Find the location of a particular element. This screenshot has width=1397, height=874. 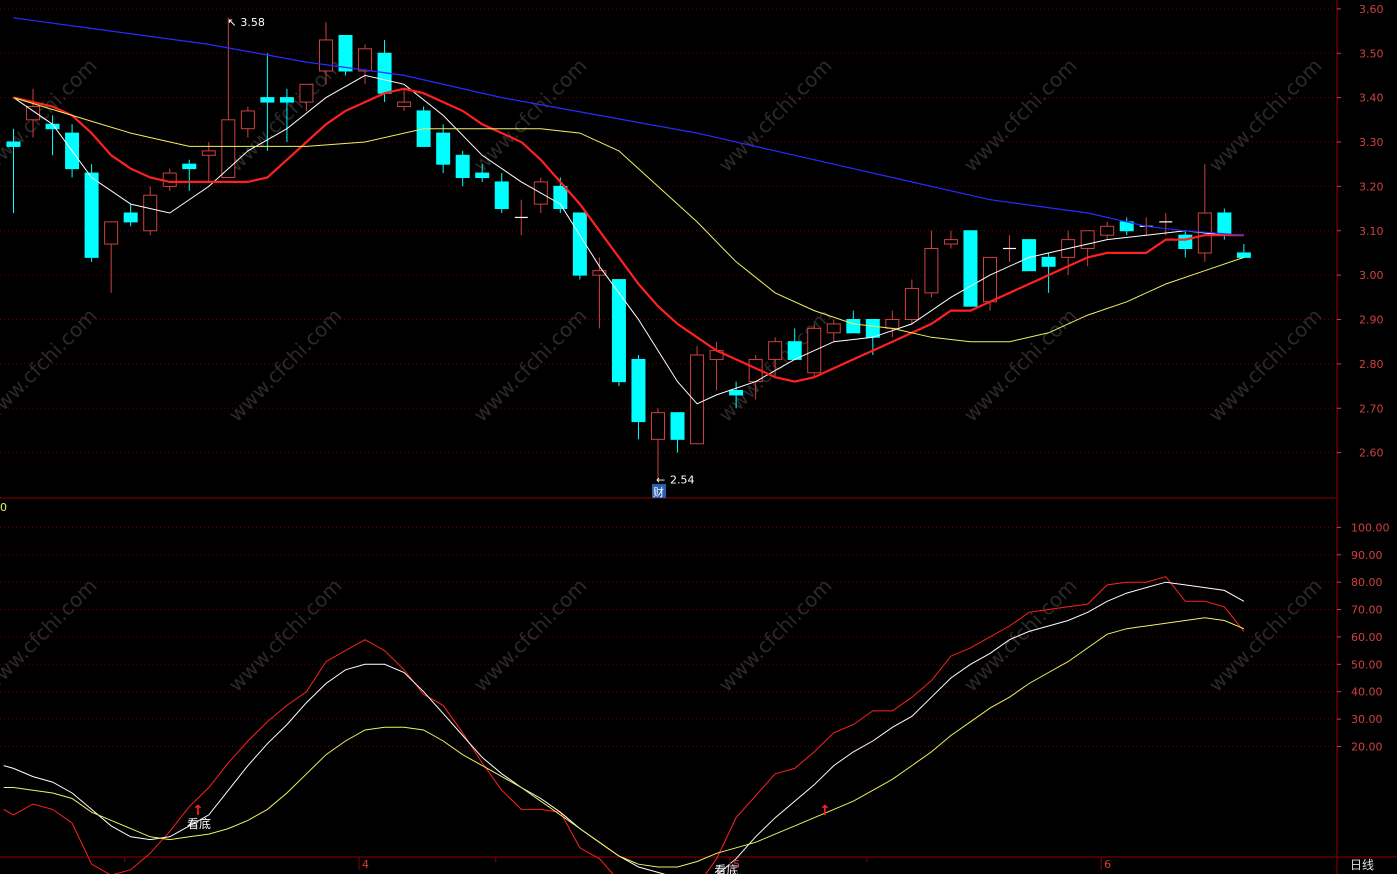

sub-panel-label: 0 is located at coordinates (3, 507).